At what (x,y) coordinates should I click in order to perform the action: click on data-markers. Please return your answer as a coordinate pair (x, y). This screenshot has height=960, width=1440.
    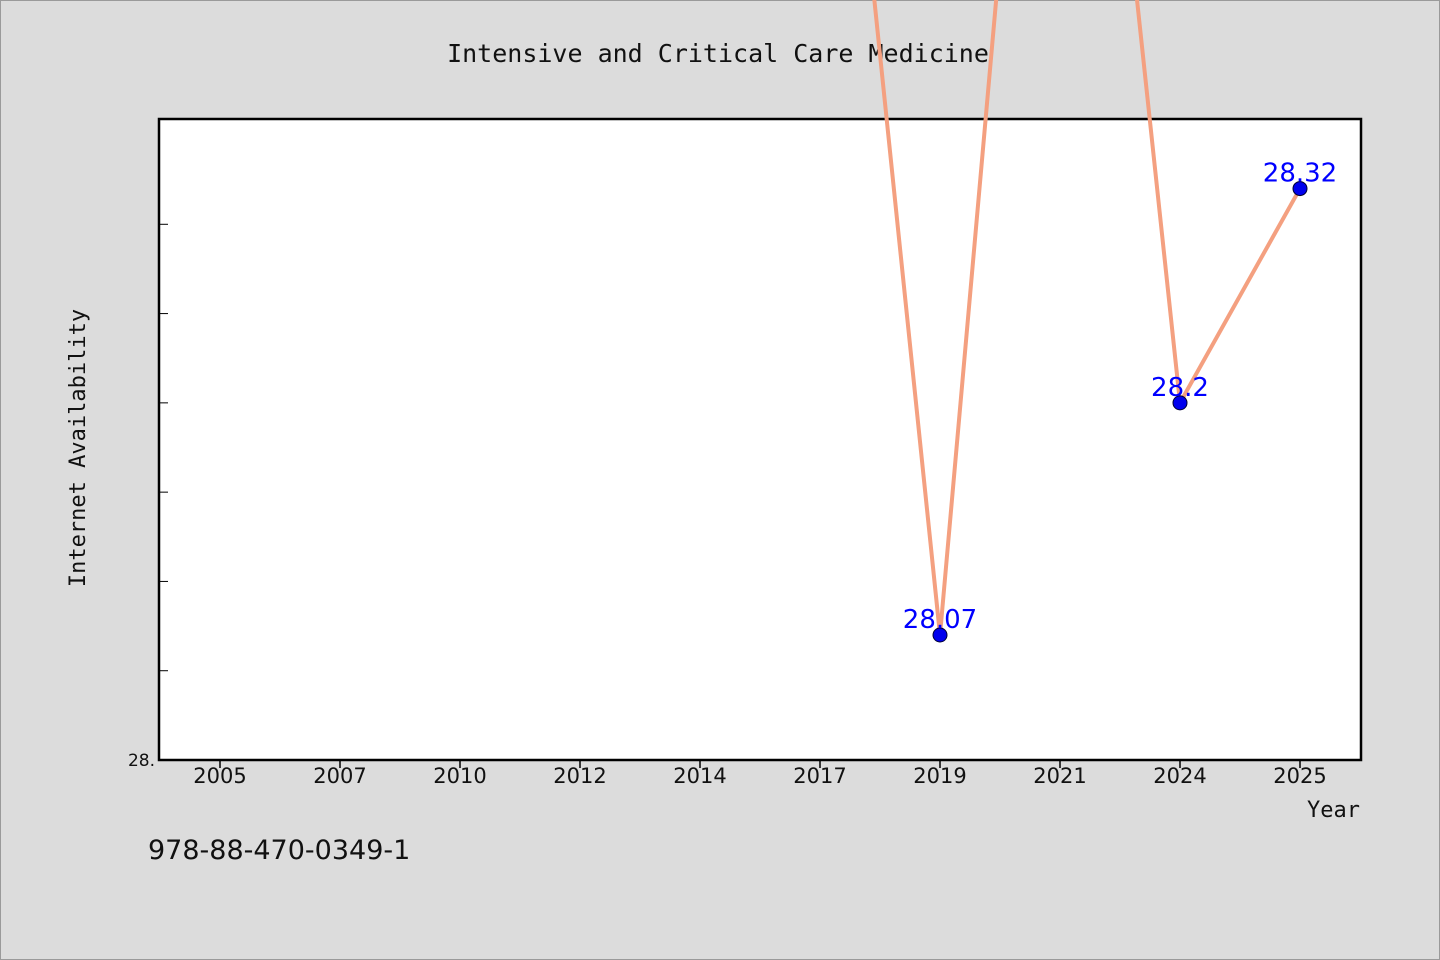
    Looking at the image, I should click on (1120, 412).